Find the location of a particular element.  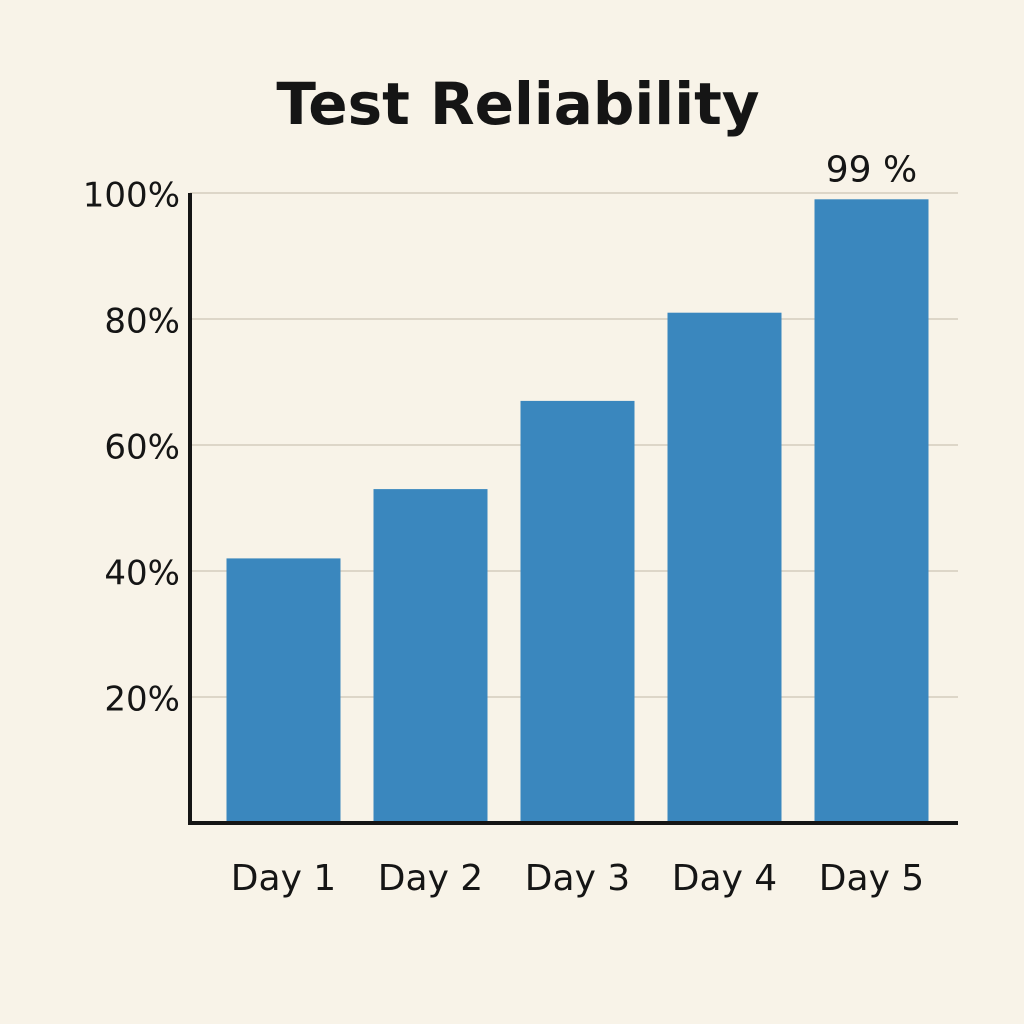

x-tick-label: Day 4 is located at coordinates (724, 878).